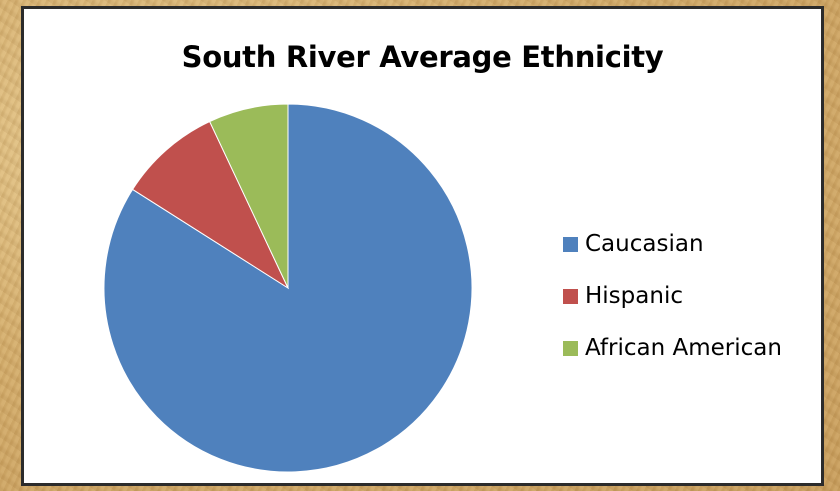  What do you see at coordinates (570, 348) in the screenshot?
I see `legend-swatch-african-american` at bounding box center [570, 348].